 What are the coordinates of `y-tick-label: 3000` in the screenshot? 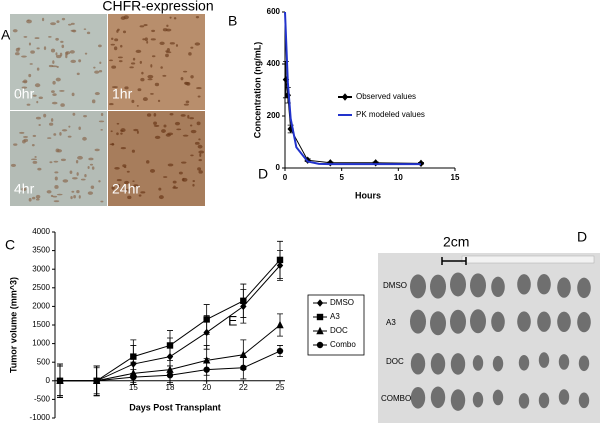 It's located at (41, 268).